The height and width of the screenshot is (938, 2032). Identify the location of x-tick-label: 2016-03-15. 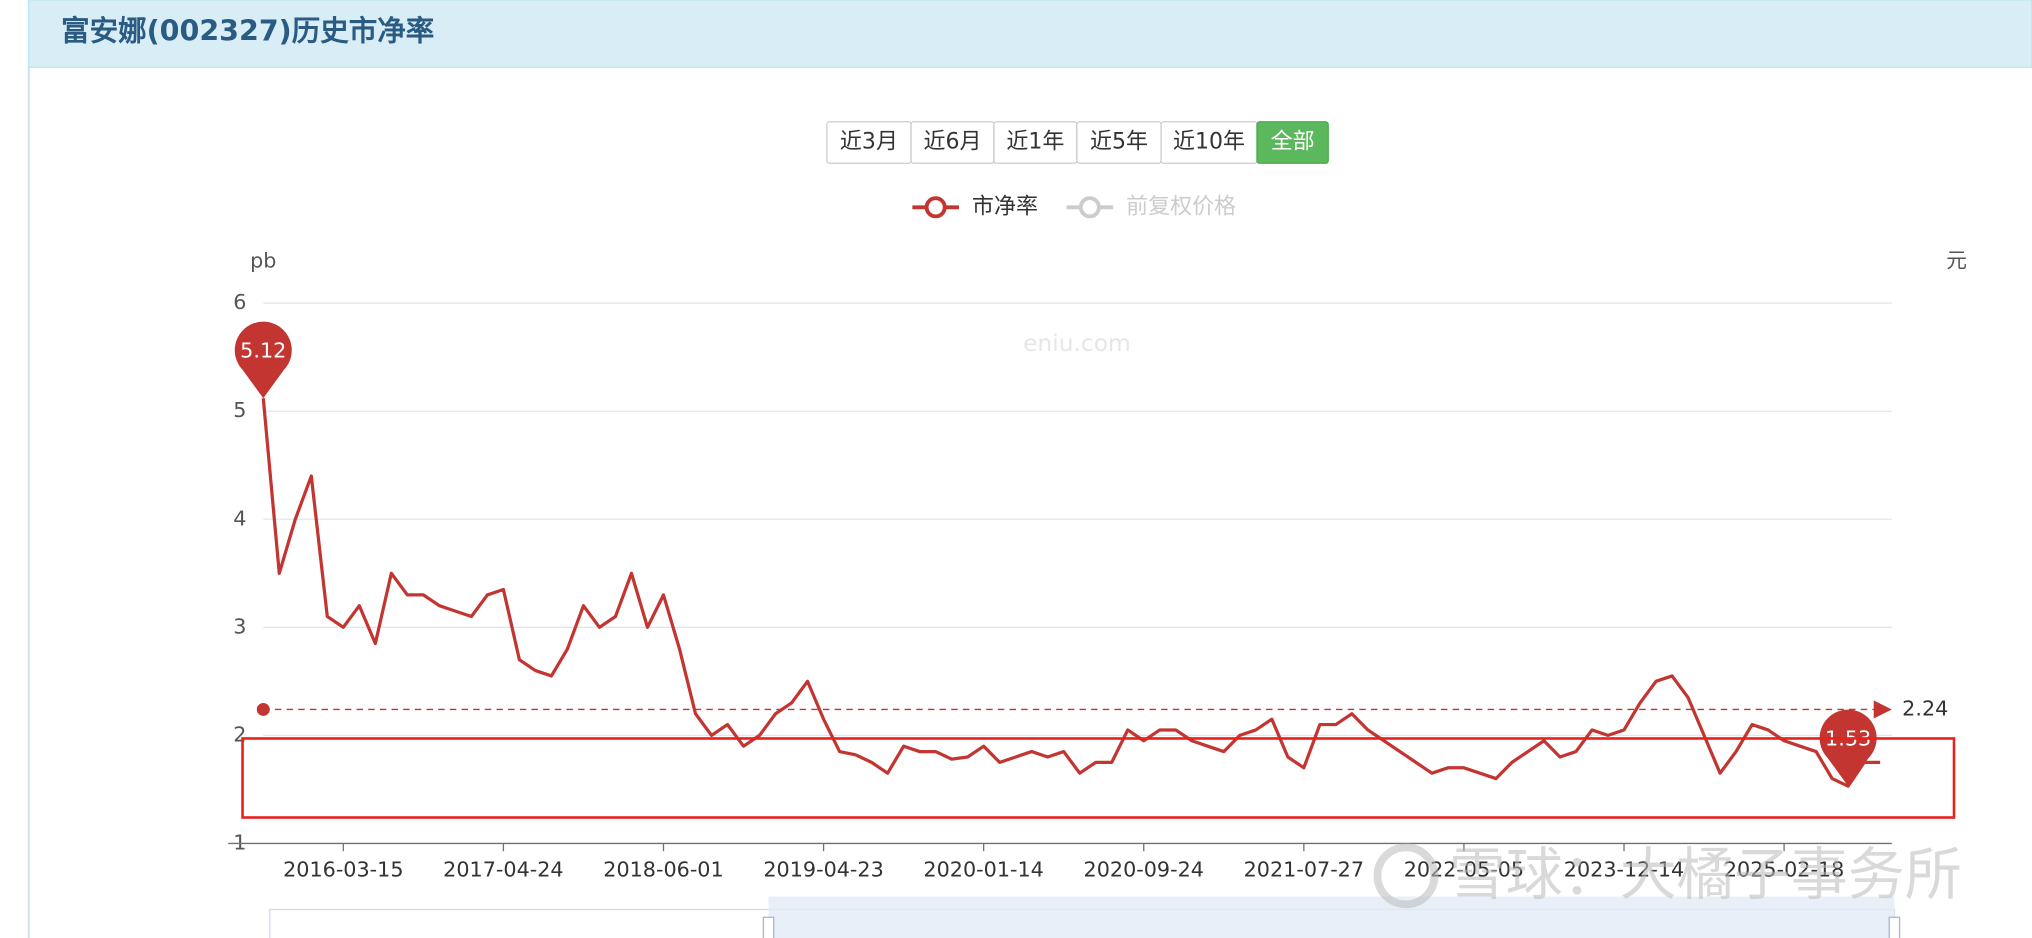
(343, 870).